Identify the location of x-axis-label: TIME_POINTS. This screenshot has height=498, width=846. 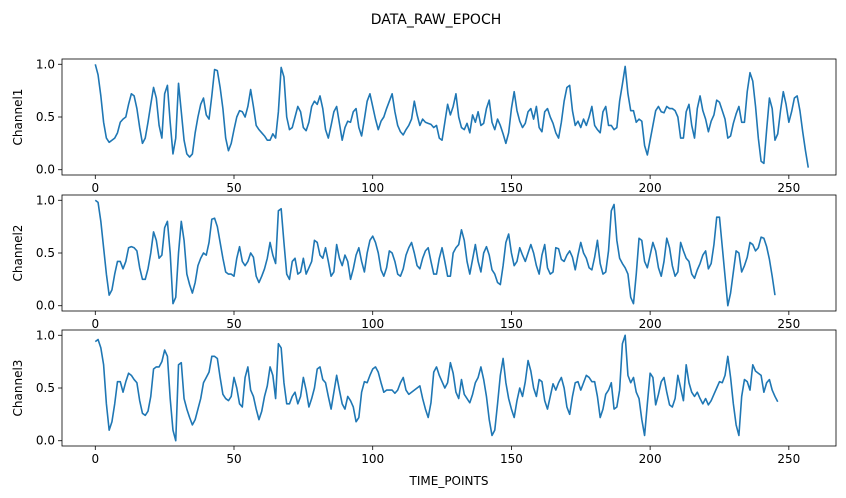
(449, 481).